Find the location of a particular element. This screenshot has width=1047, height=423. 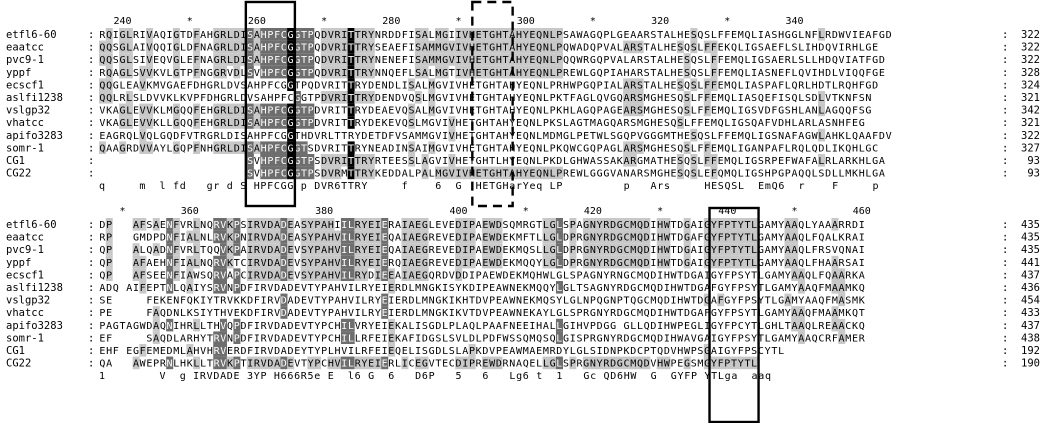

residue: W is located at coordinates (680, 338).